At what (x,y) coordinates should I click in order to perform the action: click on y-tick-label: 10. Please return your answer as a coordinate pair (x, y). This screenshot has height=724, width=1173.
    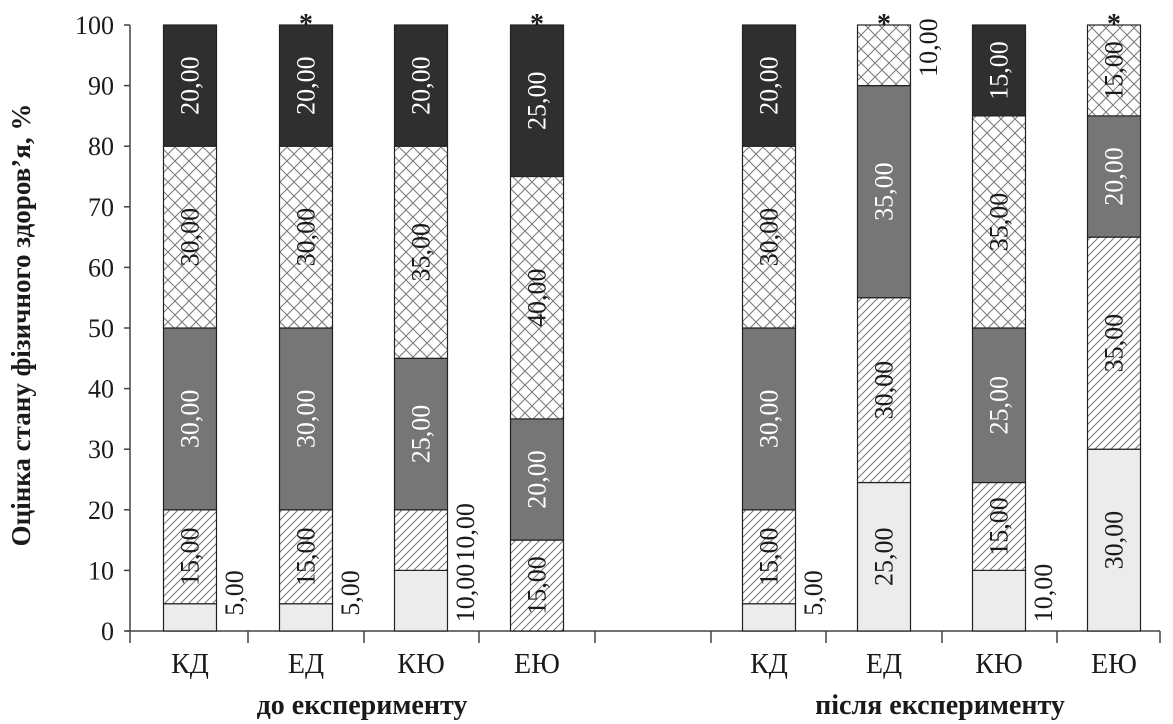
    Looking at the image, I should click on (101, 570).